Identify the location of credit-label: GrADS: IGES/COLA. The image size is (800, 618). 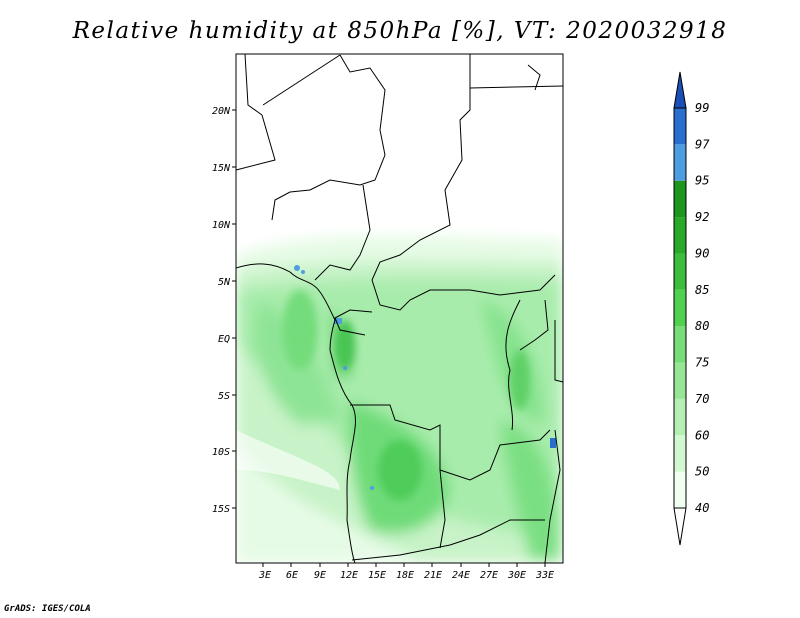
(47, 609).